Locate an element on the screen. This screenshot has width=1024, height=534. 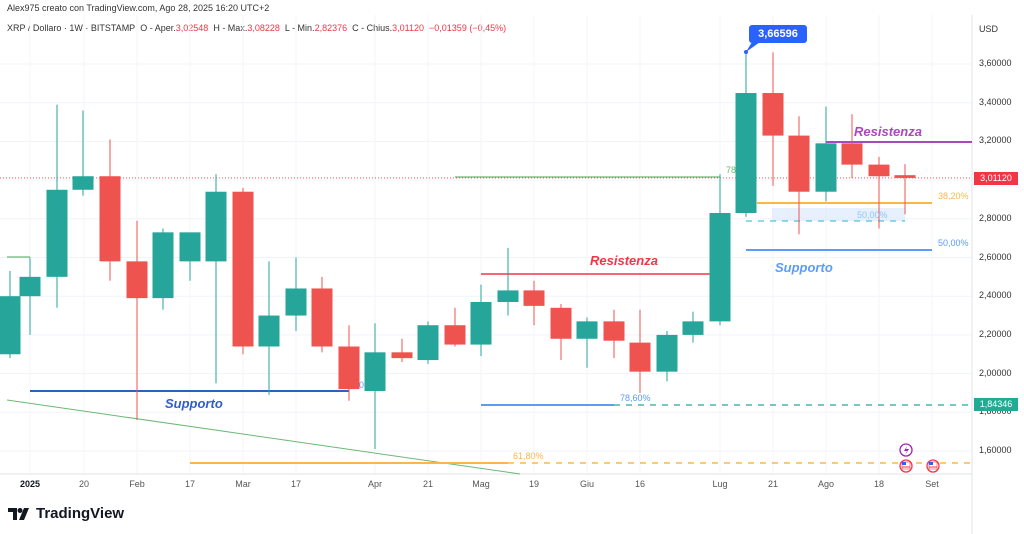
resistance-label-red: Resistenza is located at coordinates (624, 260).